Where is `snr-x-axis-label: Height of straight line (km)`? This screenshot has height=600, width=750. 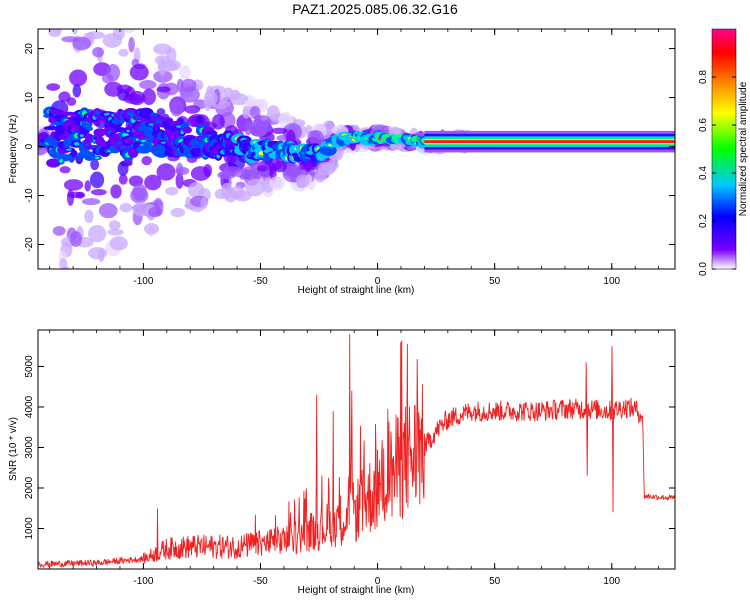 snr-x-axis-label: Height of straight line (km) is located at coordinates (356, 590).